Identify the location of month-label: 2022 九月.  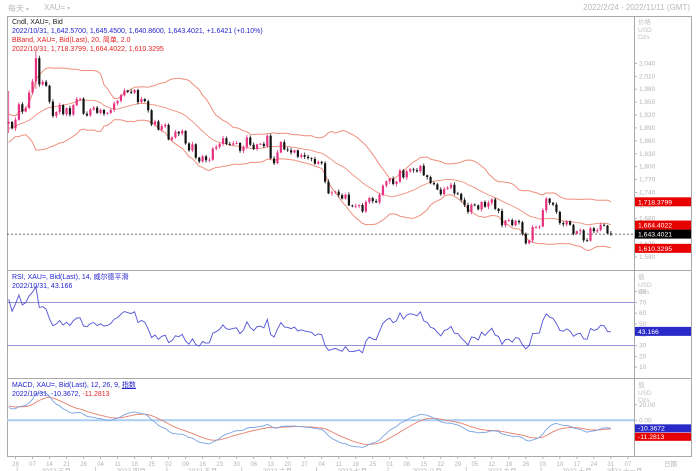
(501, 468).